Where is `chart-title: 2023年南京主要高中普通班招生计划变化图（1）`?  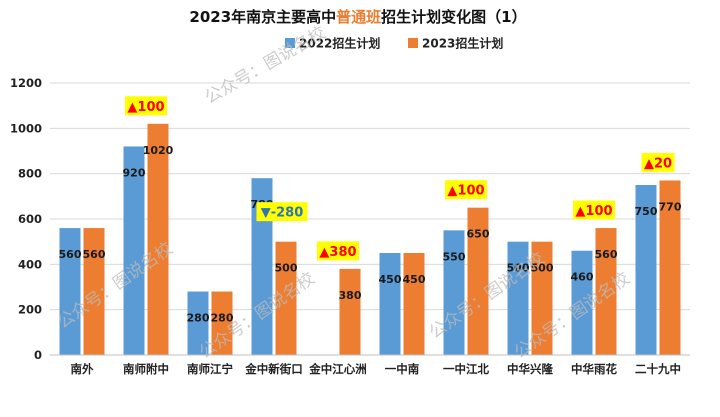 chart-title: 2023年南京主要高中普通班招生计划变化图（1） is located at coordinates (357, 17).